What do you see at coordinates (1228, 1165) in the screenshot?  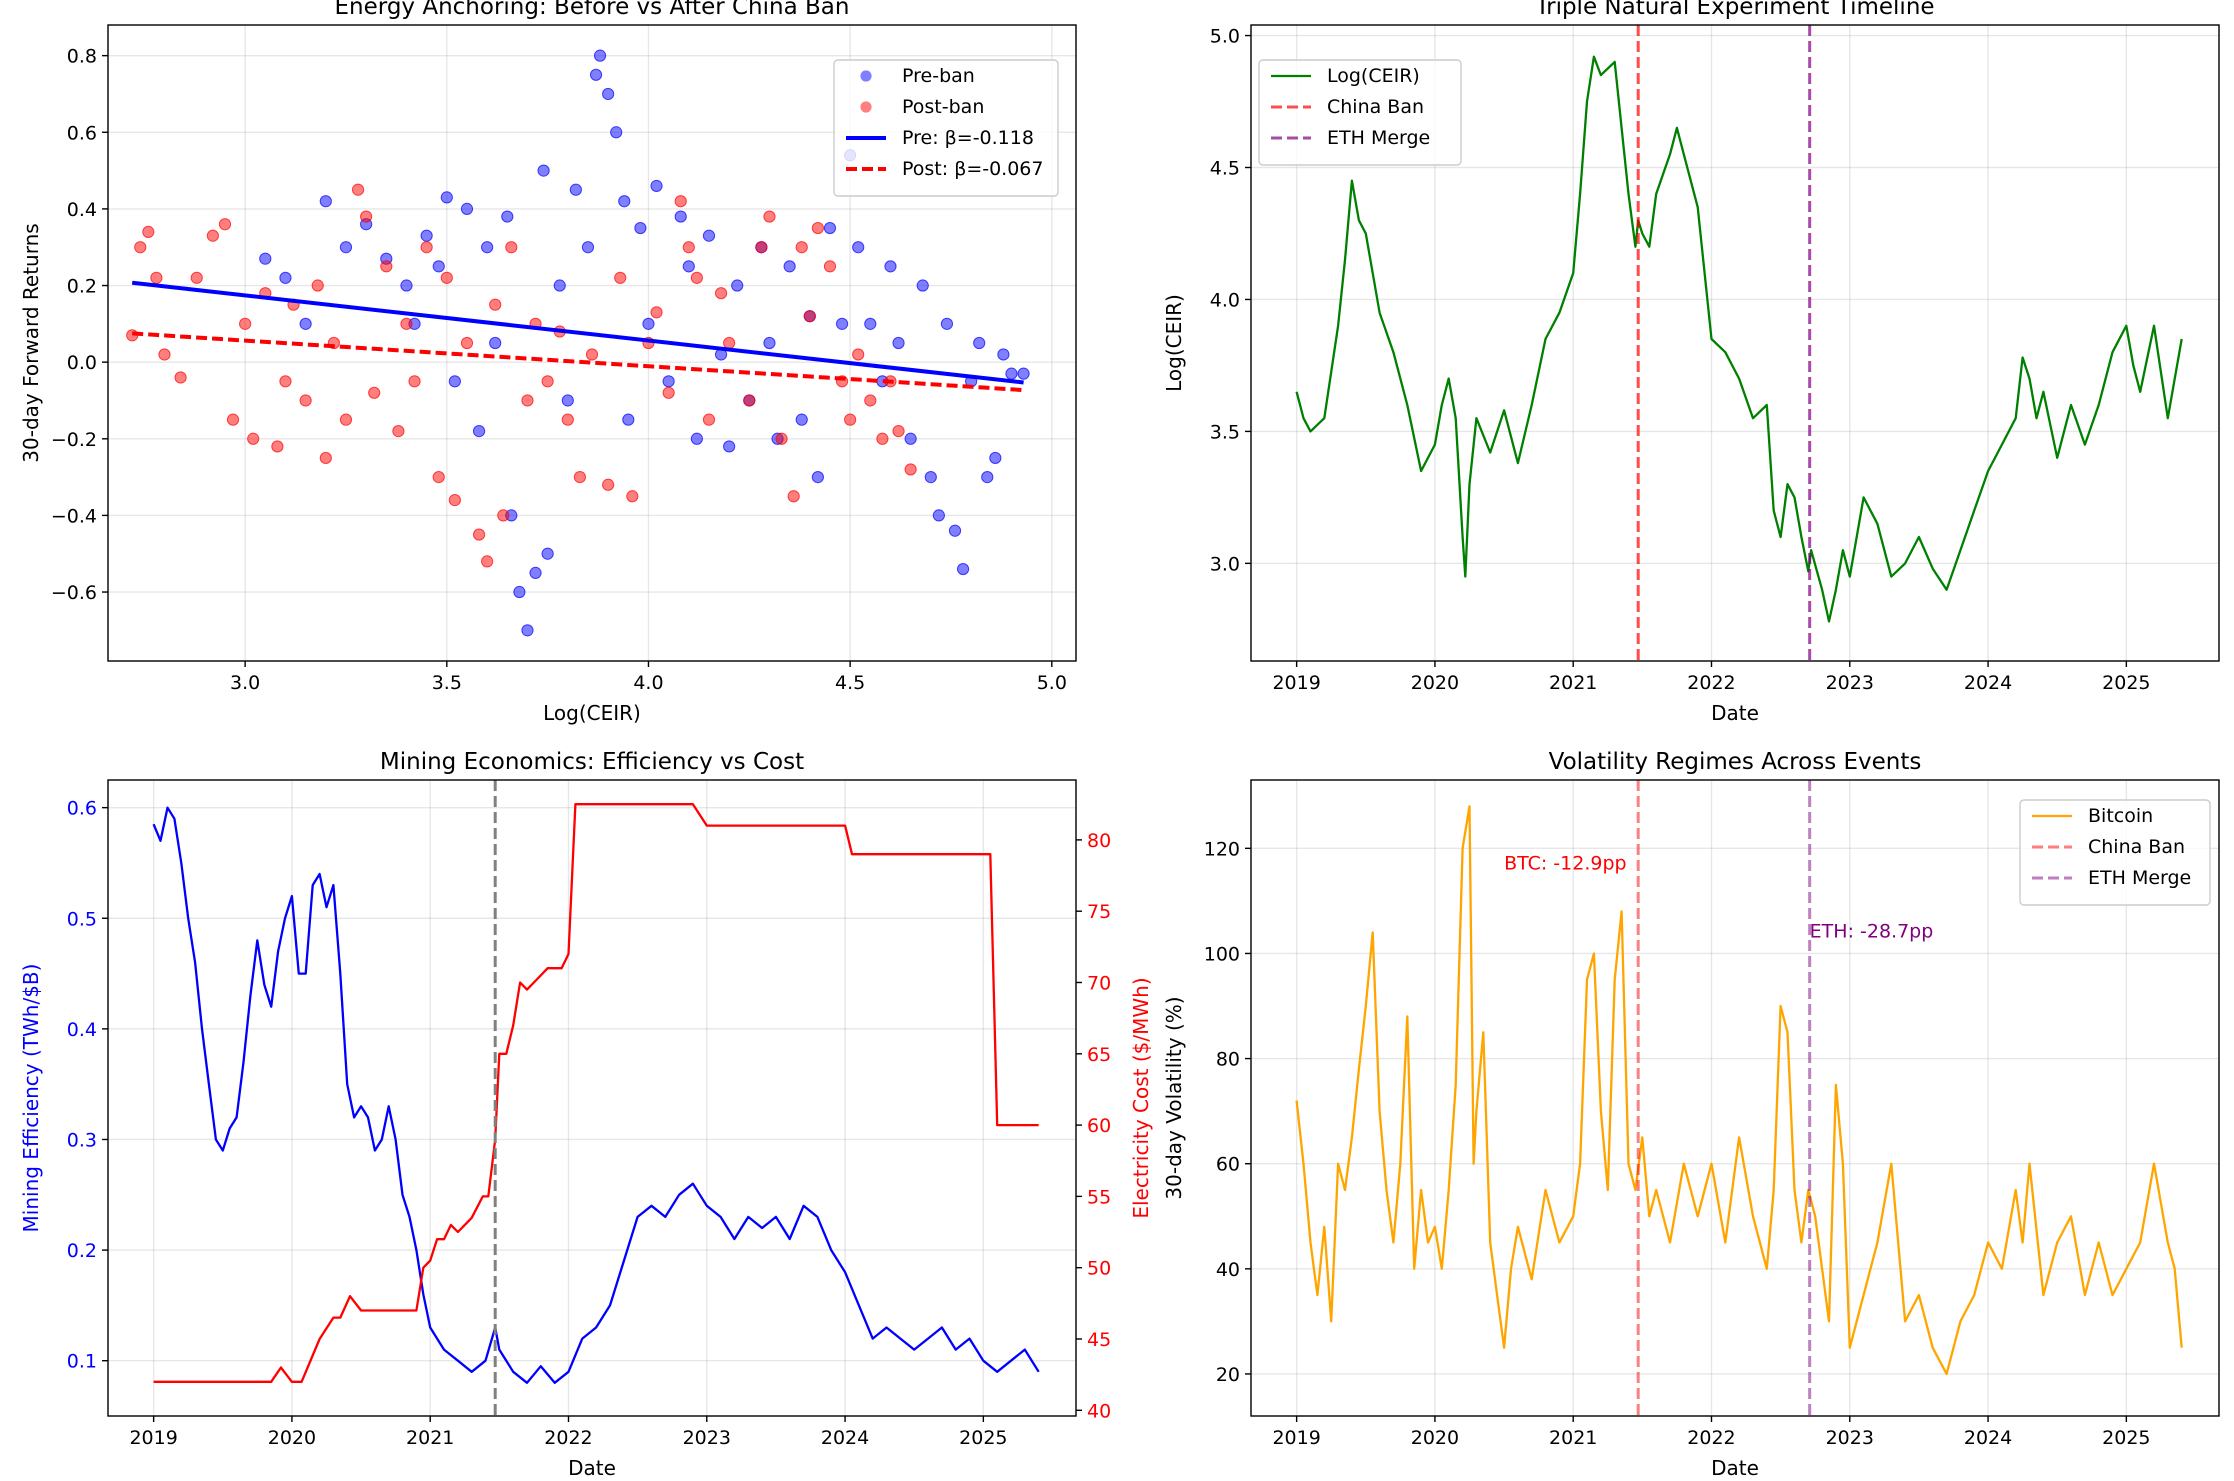 I see `y-tick-label: 60` at bounding box center [1228, 1165].